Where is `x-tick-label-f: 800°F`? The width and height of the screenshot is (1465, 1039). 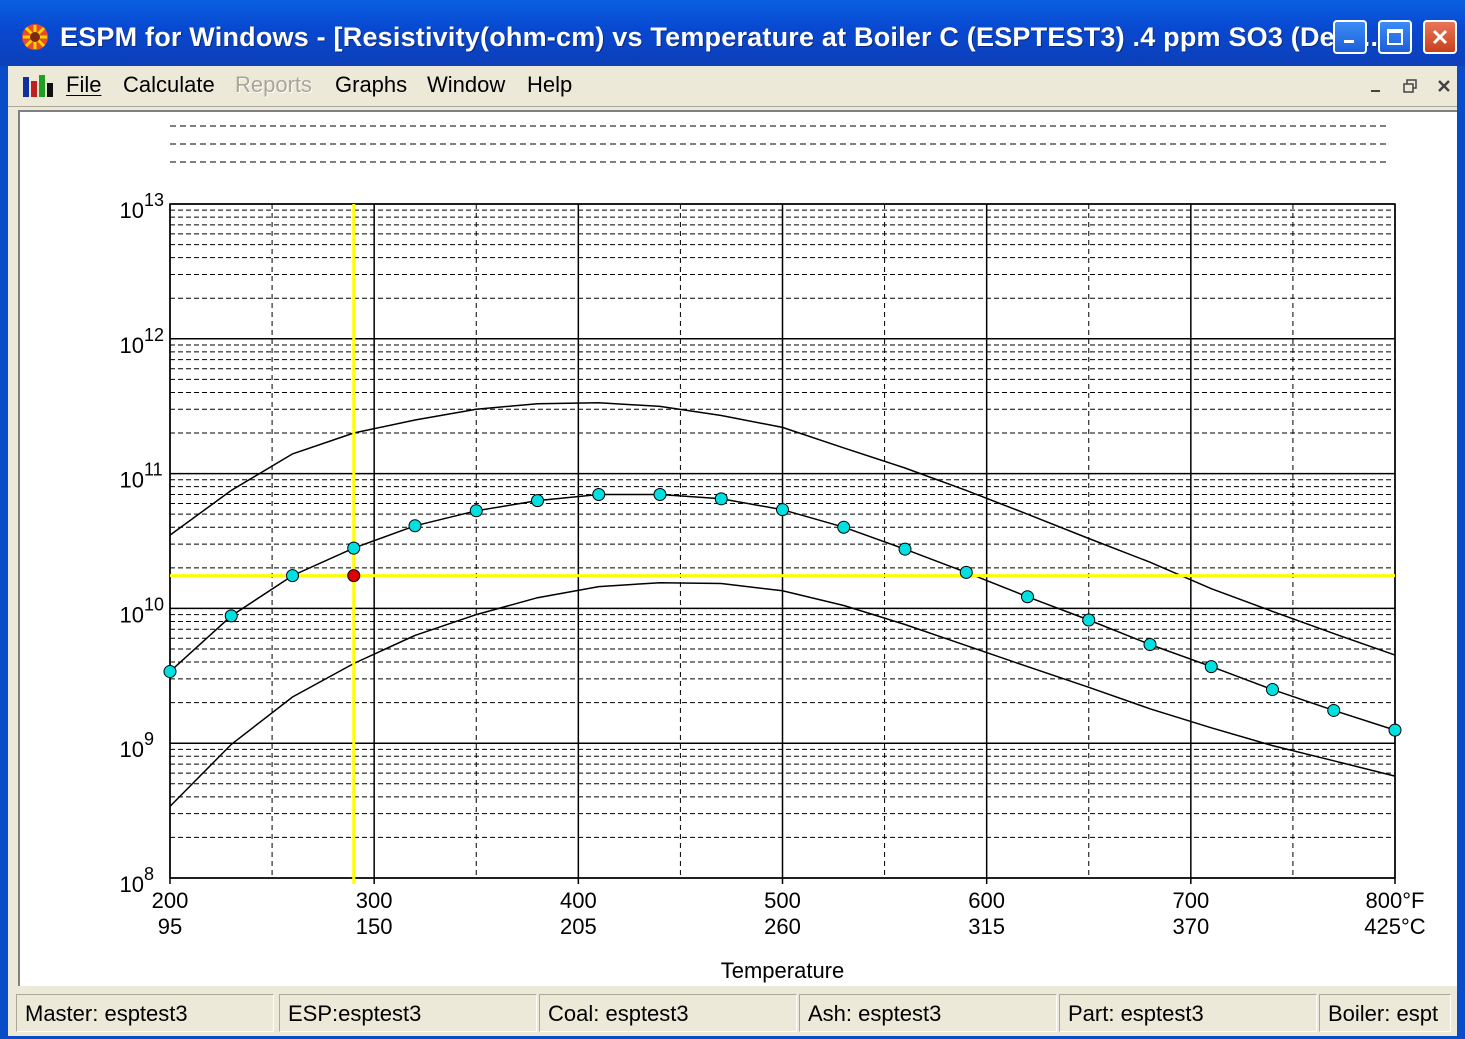 x-tick-label-f: 800°F is located at coordinates (1395, 900).